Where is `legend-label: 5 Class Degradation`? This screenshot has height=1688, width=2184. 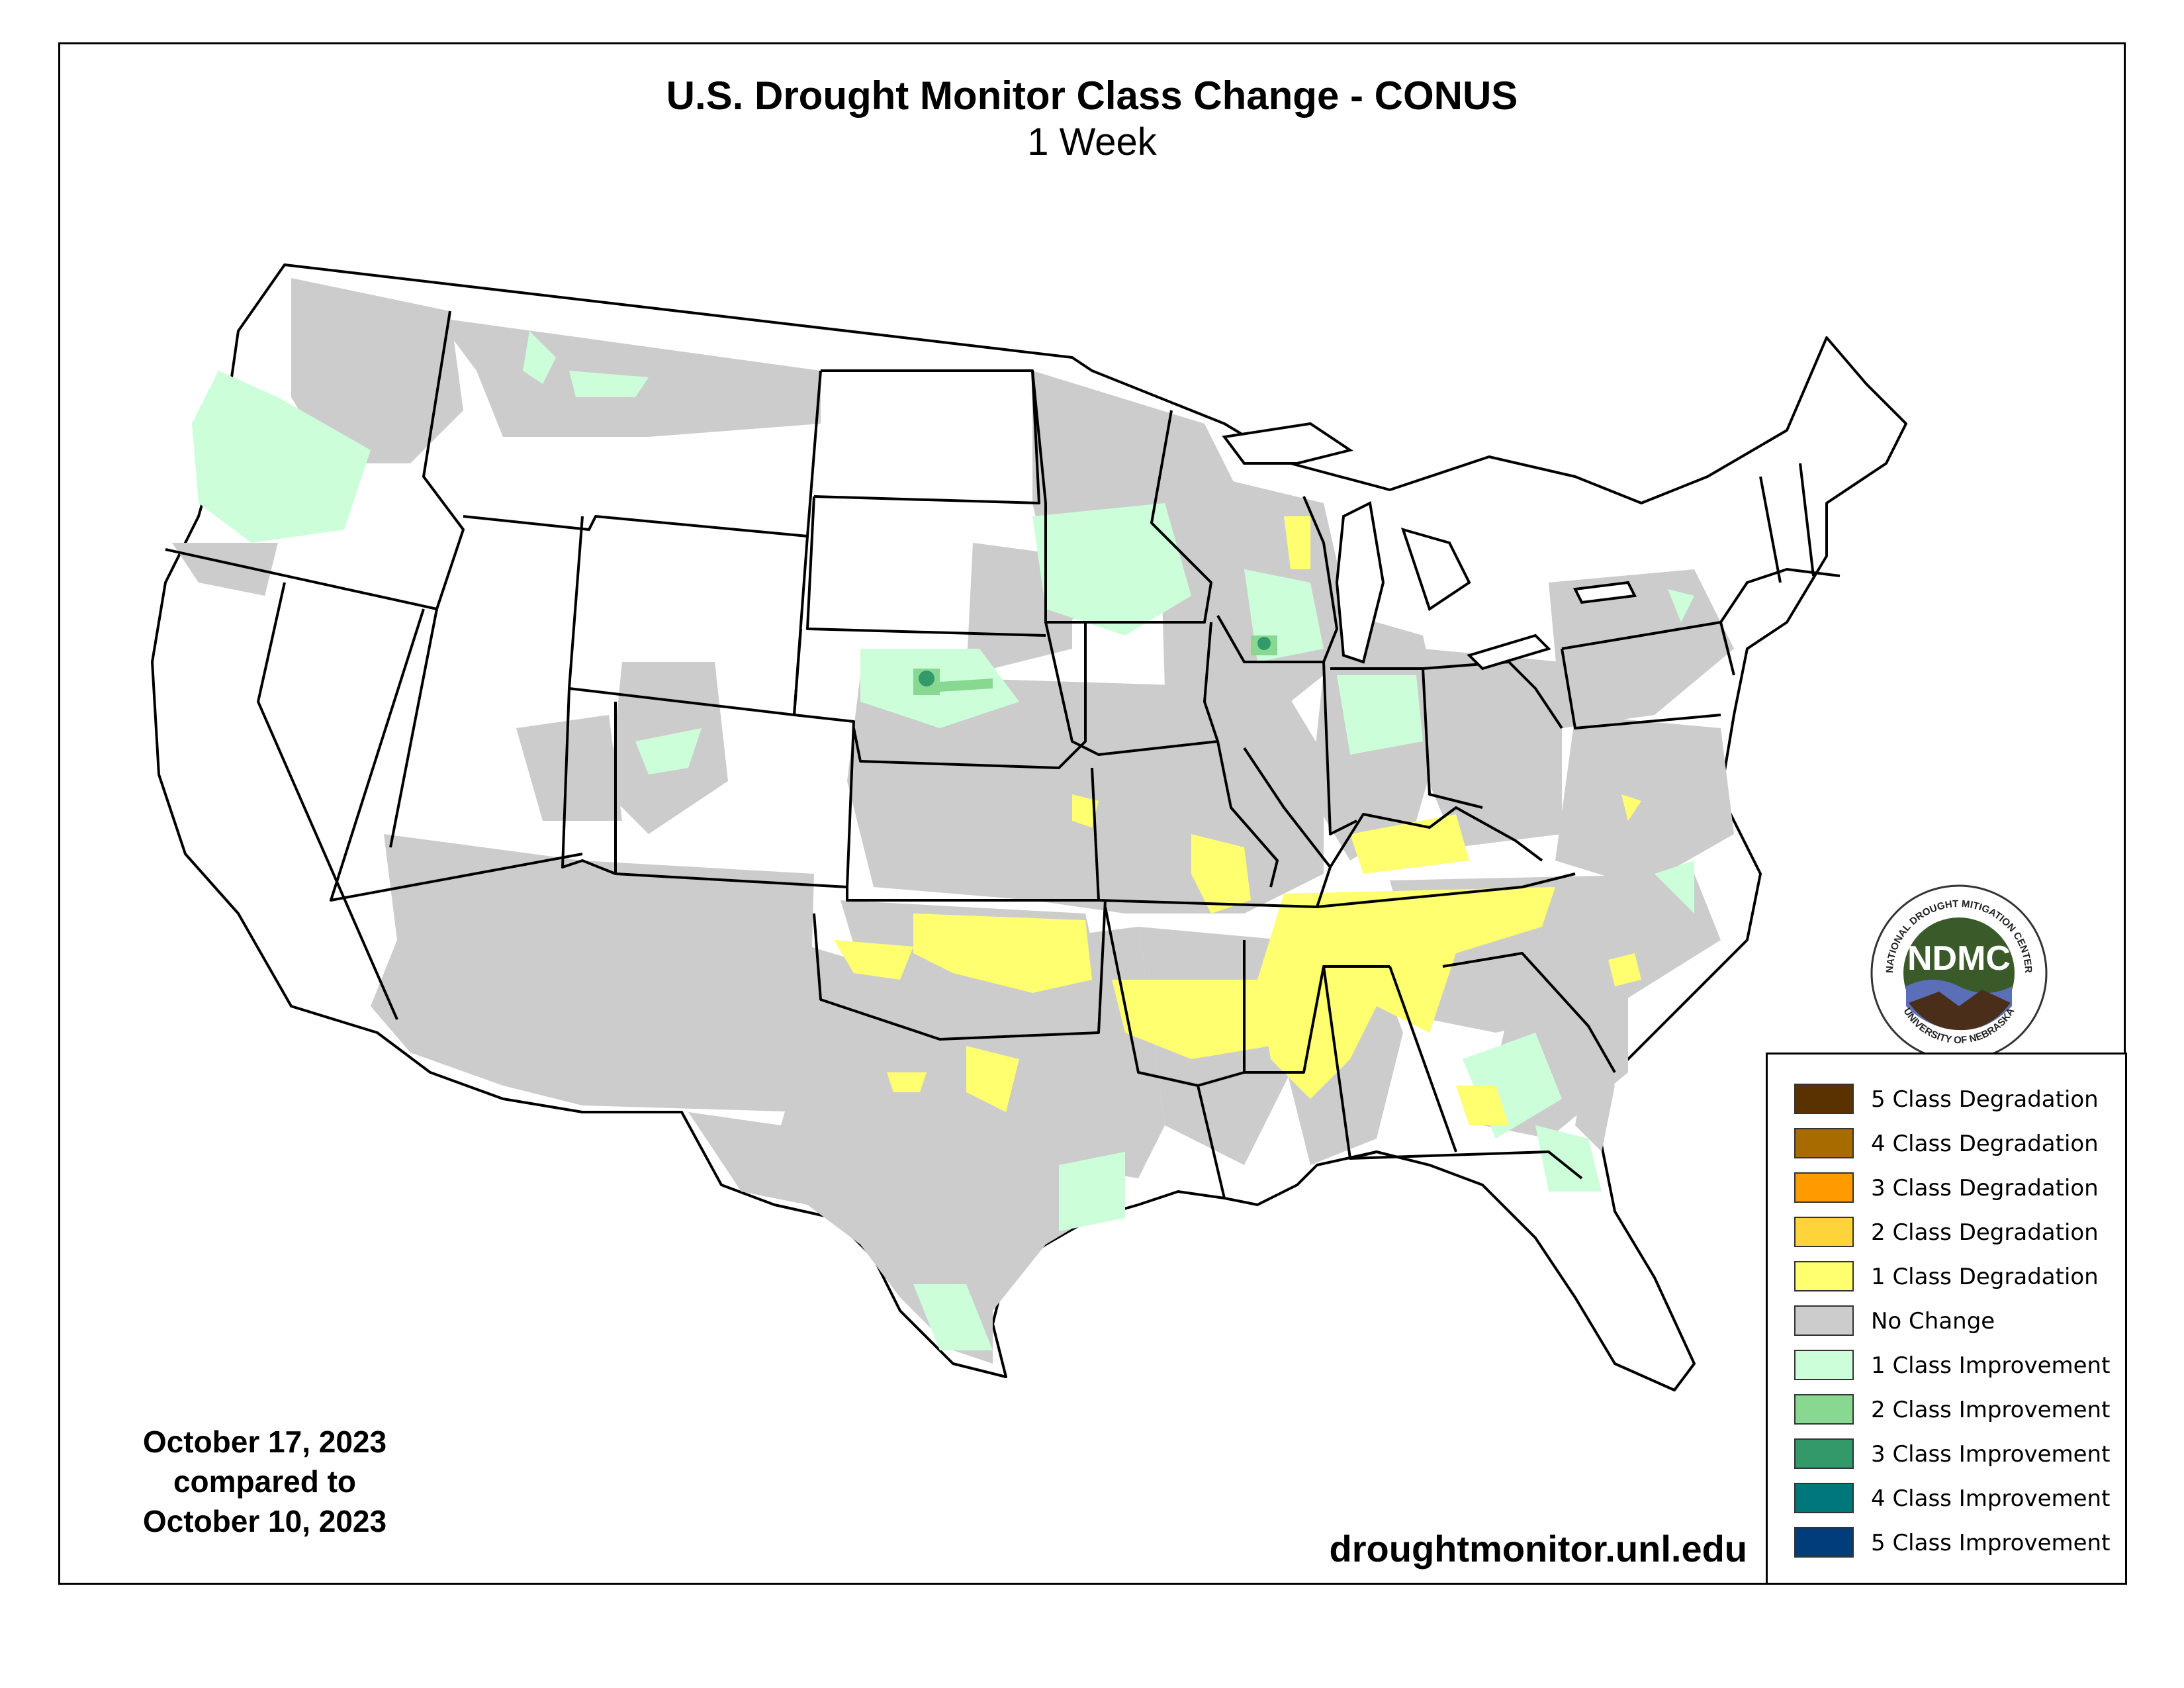
legend-label: 5 Class Degradation is located at coordinates (1985, 1099).